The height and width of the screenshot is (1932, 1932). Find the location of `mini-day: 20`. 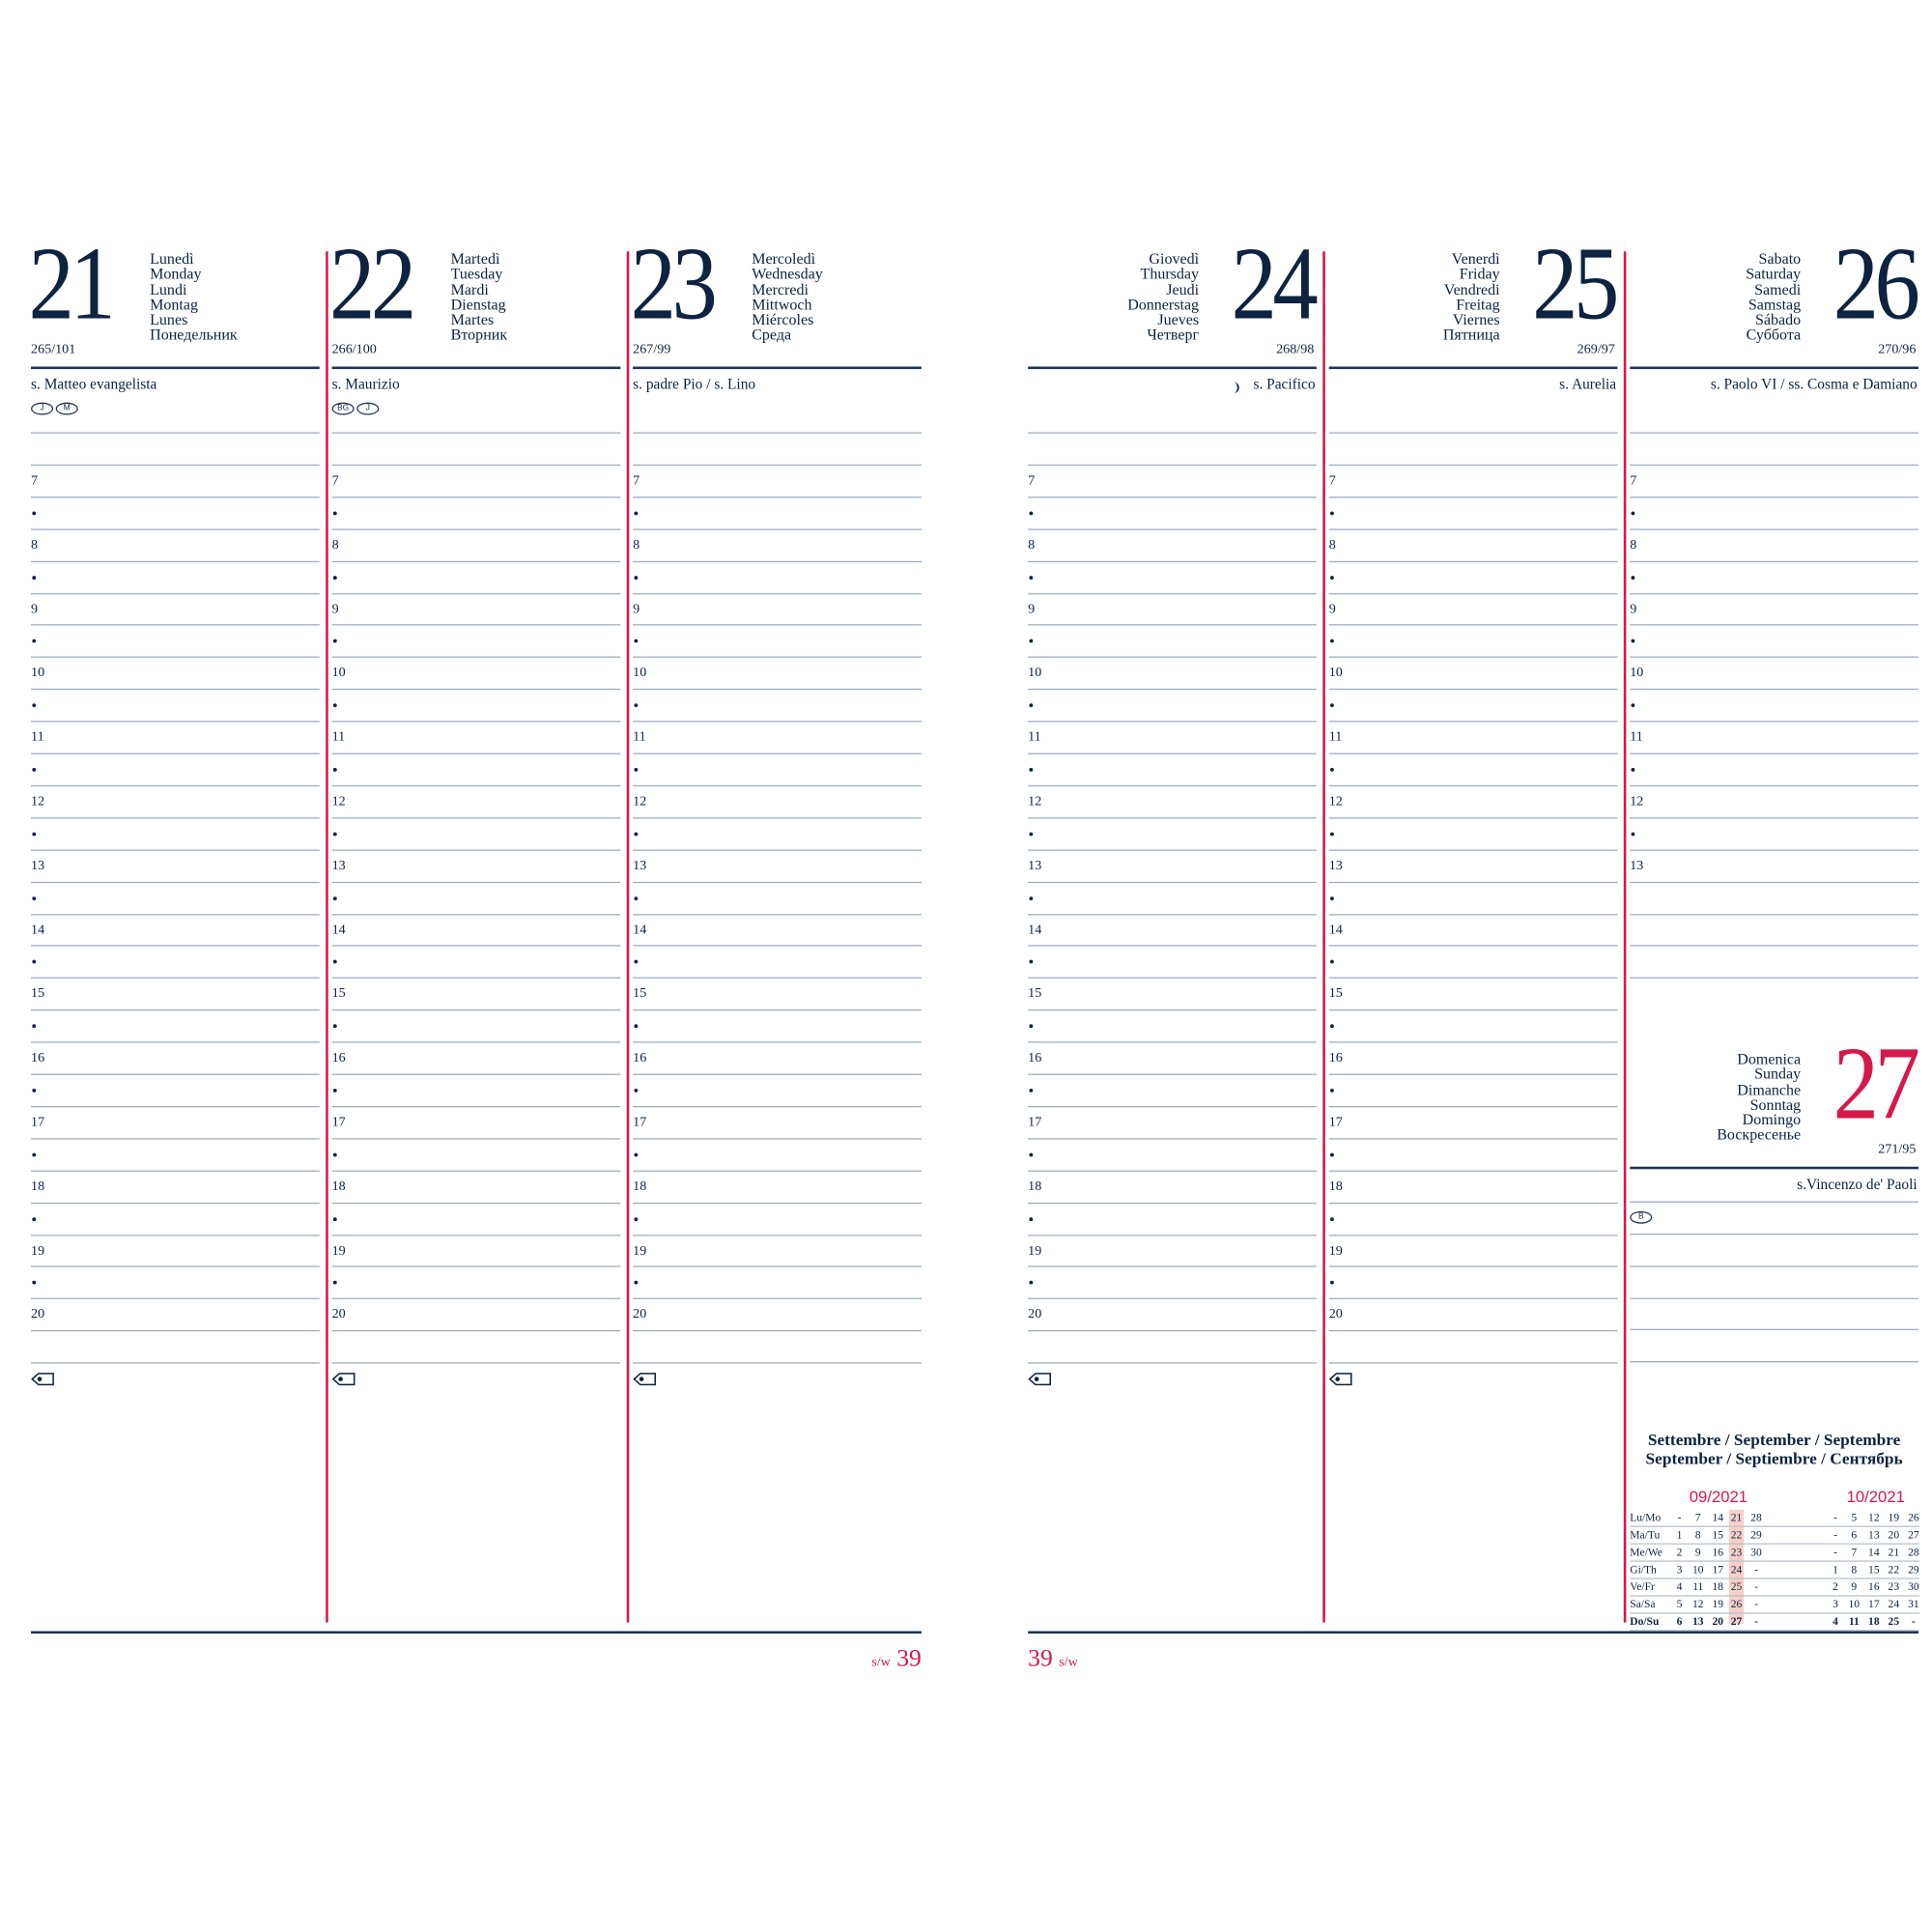

mini-day: 20 is located at coordinates (1894, 1534).